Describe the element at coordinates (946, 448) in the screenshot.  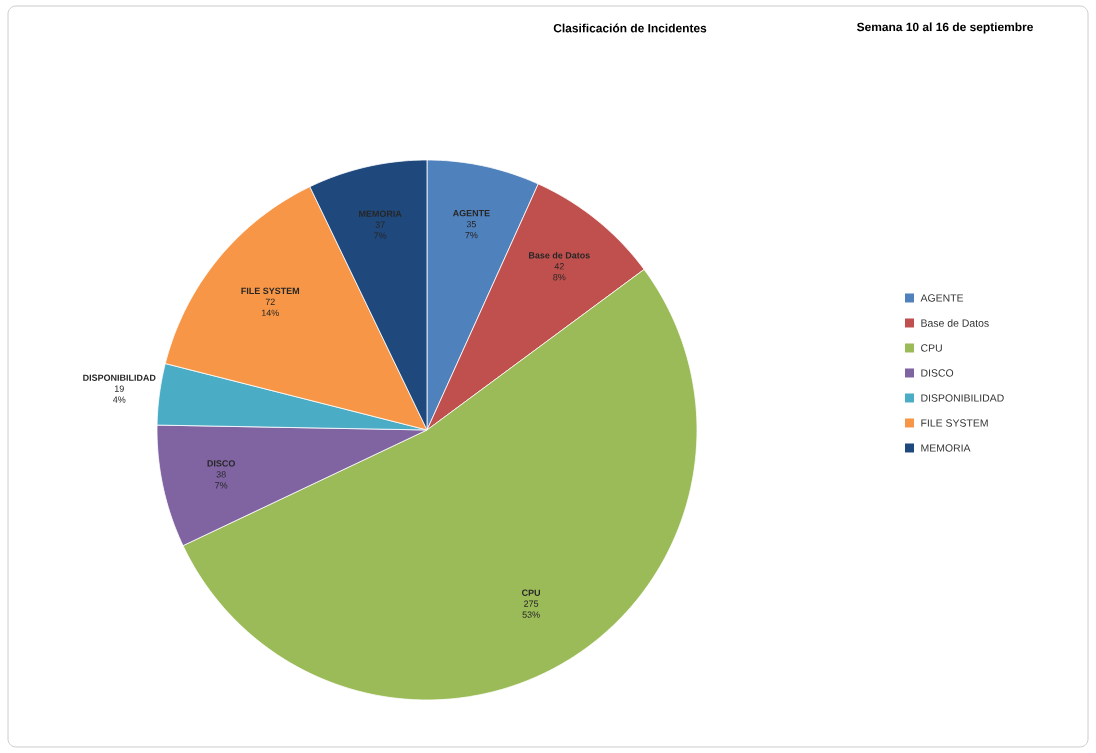
I see `legend-label: MEMORIA` at that location.